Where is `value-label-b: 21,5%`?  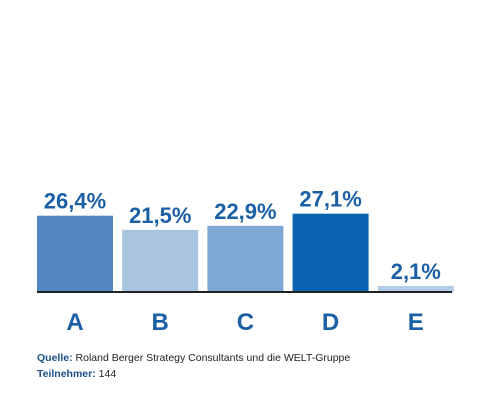
value-label-b: 21,5% is located at coordinates (160, 215).